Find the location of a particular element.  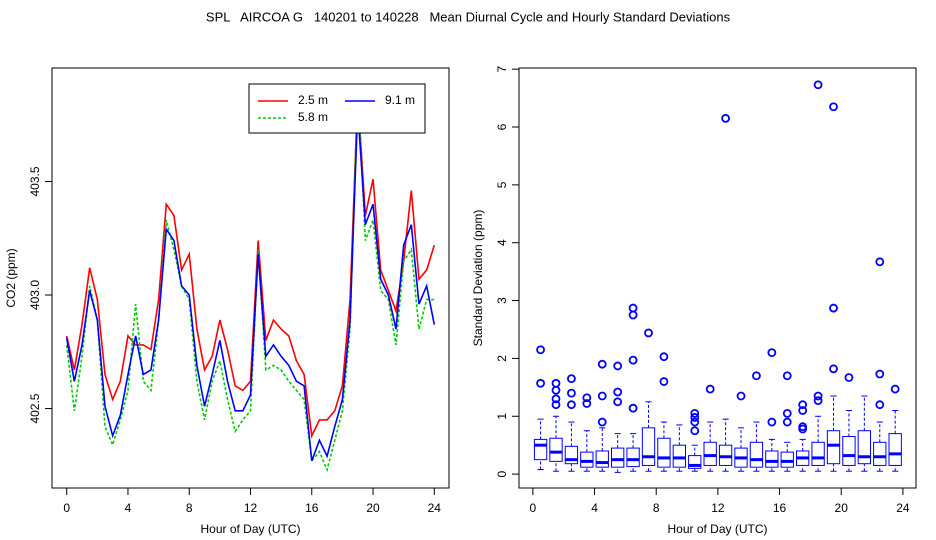

y-axis-label: Standard Deviation (ppm) is located at coordinates (478, 278).